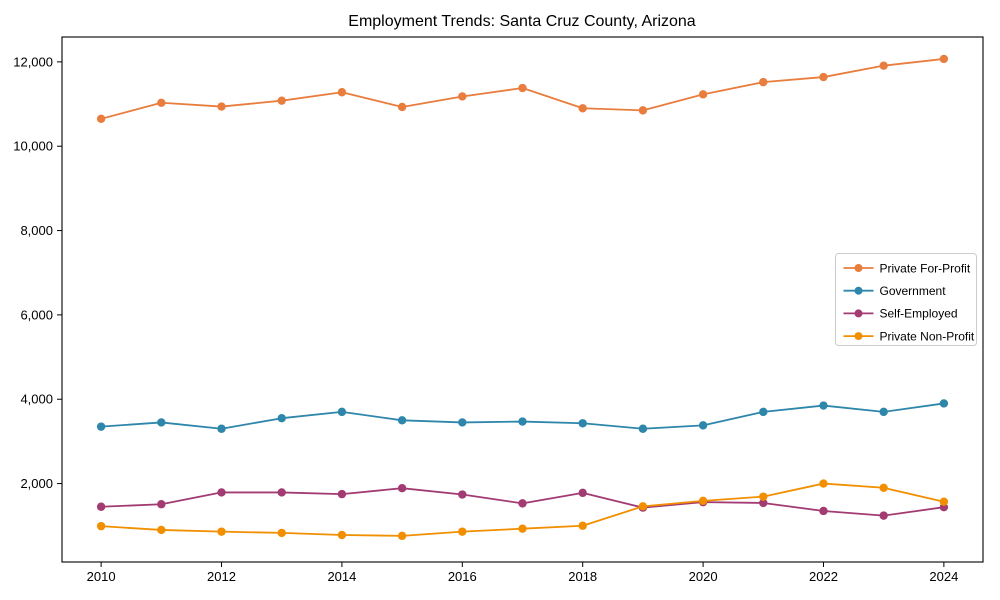 The width and height of the screenshot is (1000, 600). I want to click on data-point-private-non-profit-2012, so click(221, 531).